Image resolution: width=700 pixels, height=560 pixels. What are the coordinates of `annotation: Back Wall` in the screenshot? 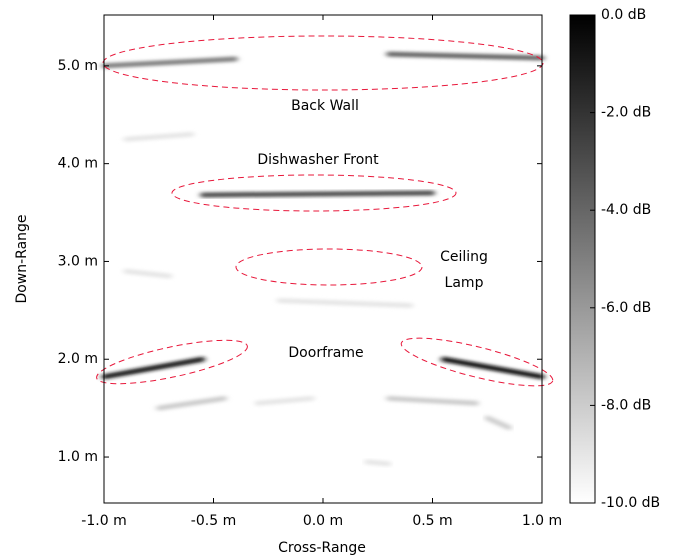 It's located at (325, 106).